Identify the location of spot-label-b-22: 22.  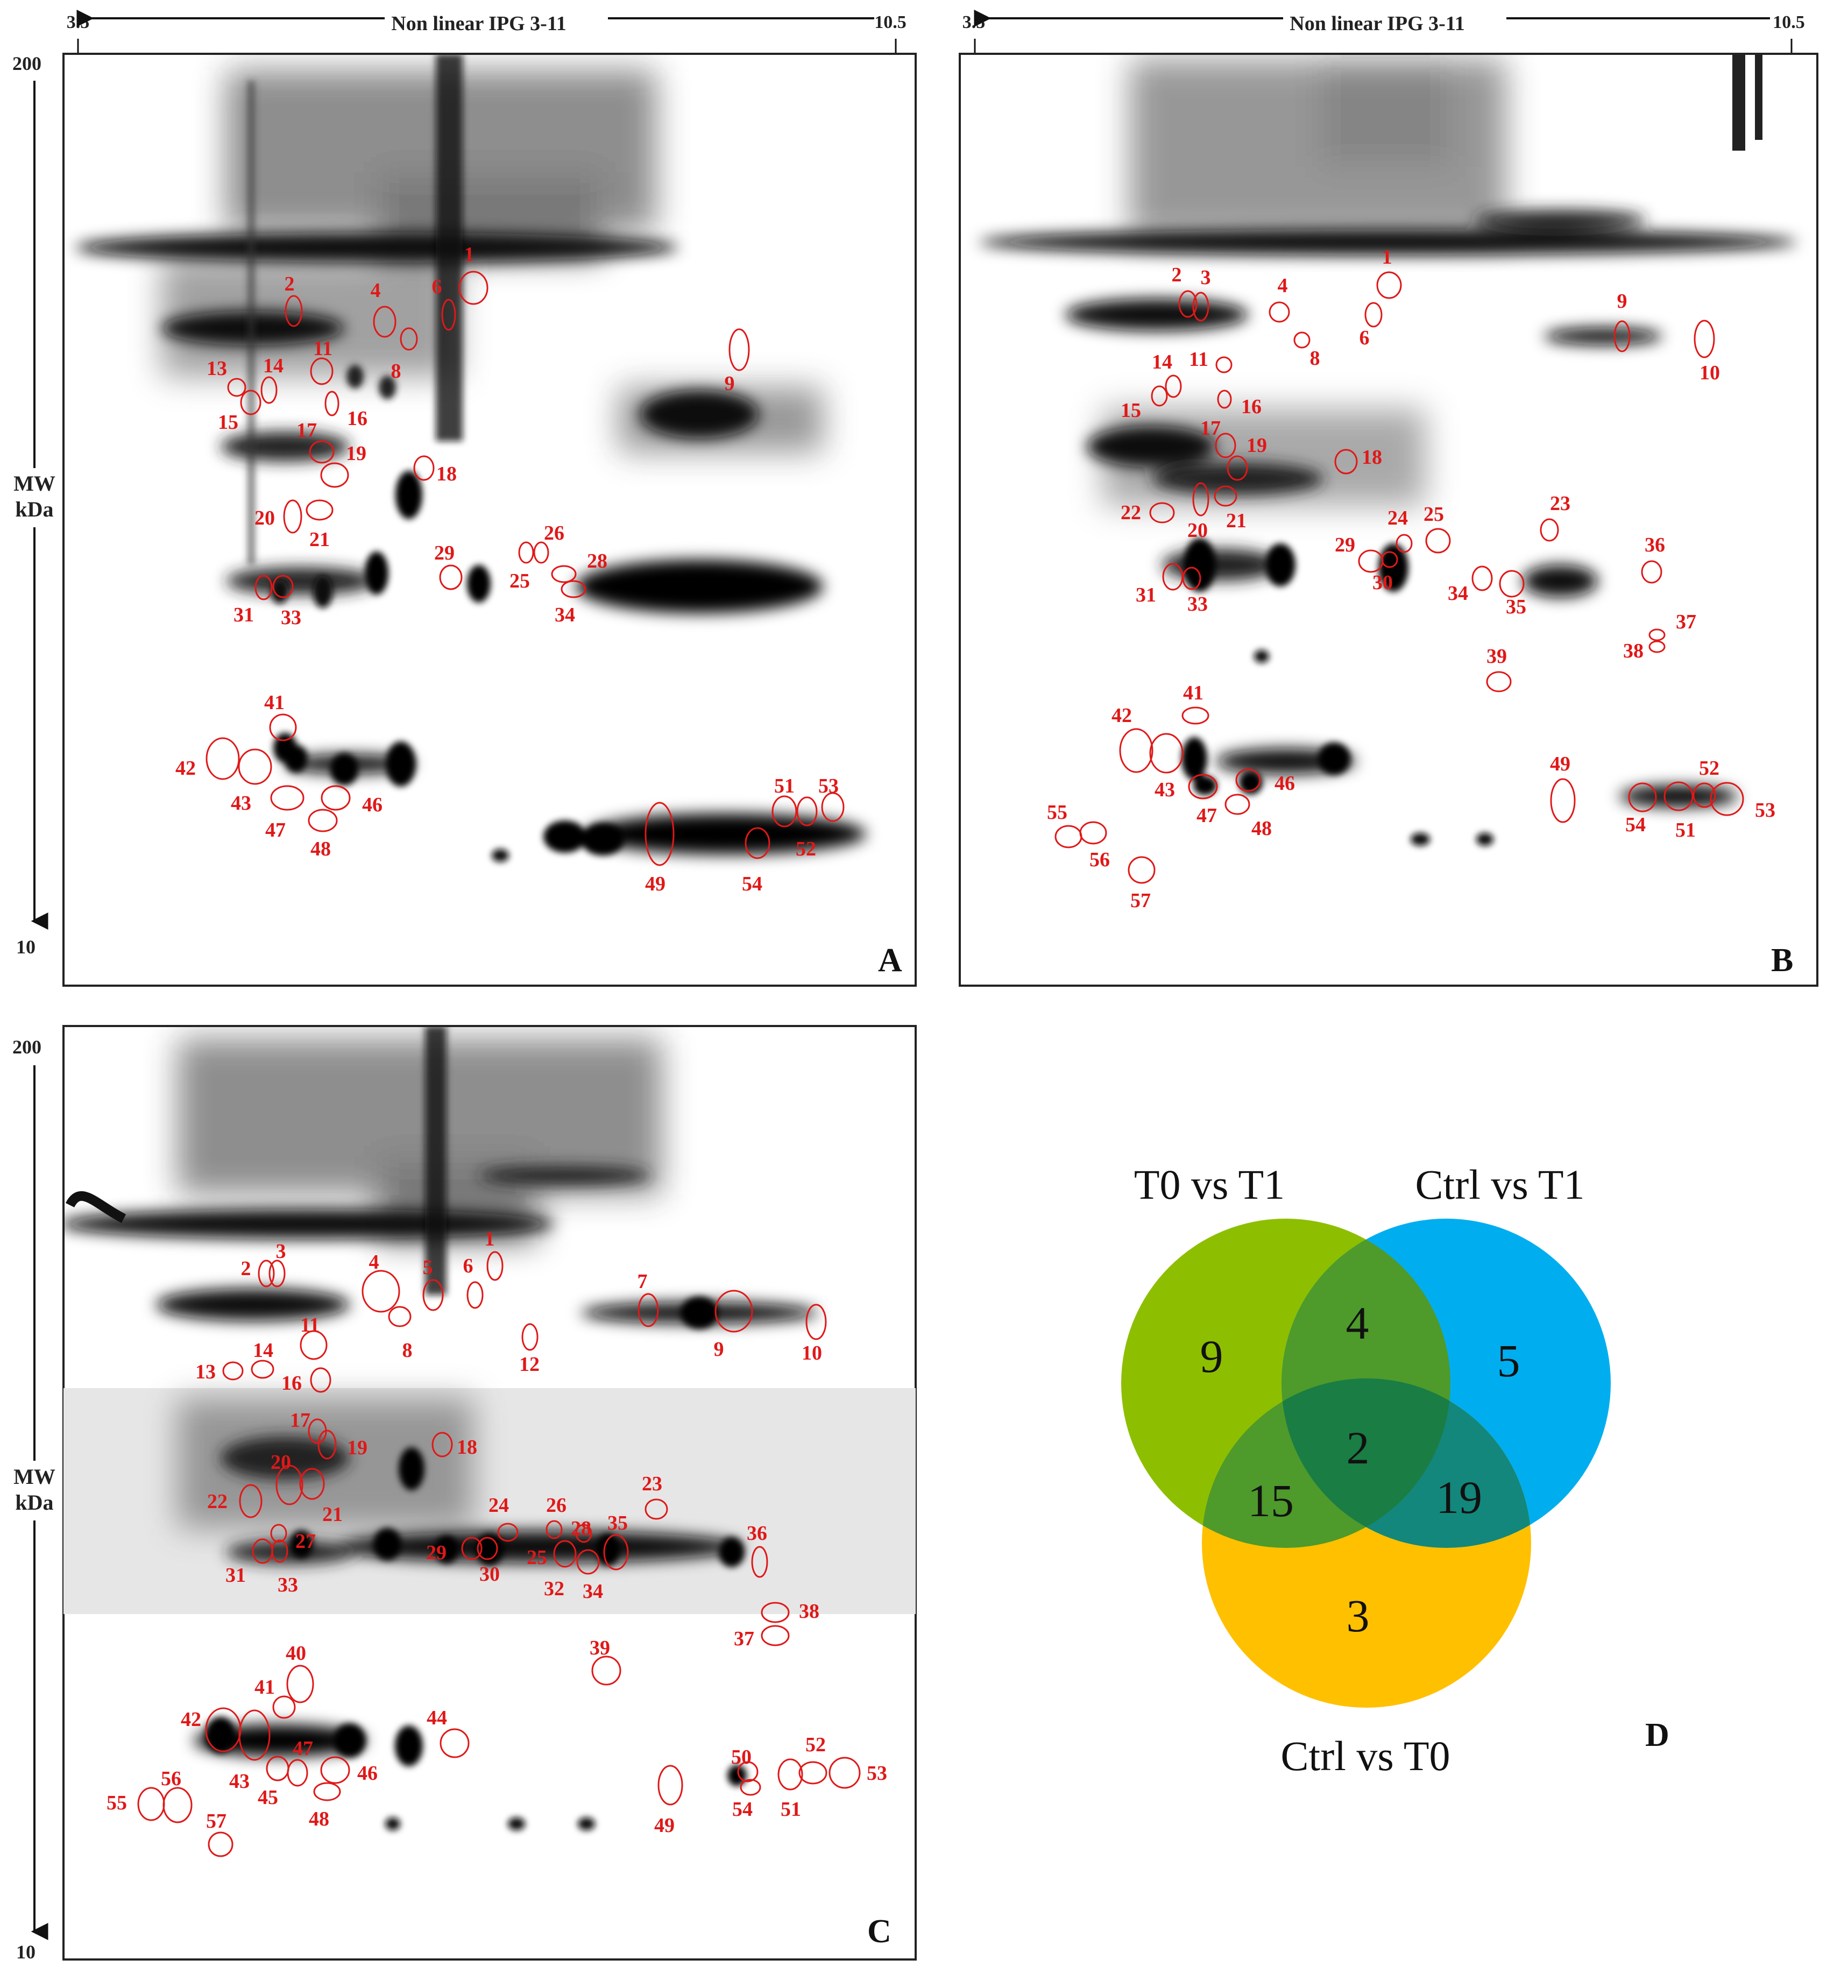
(1131, 512).